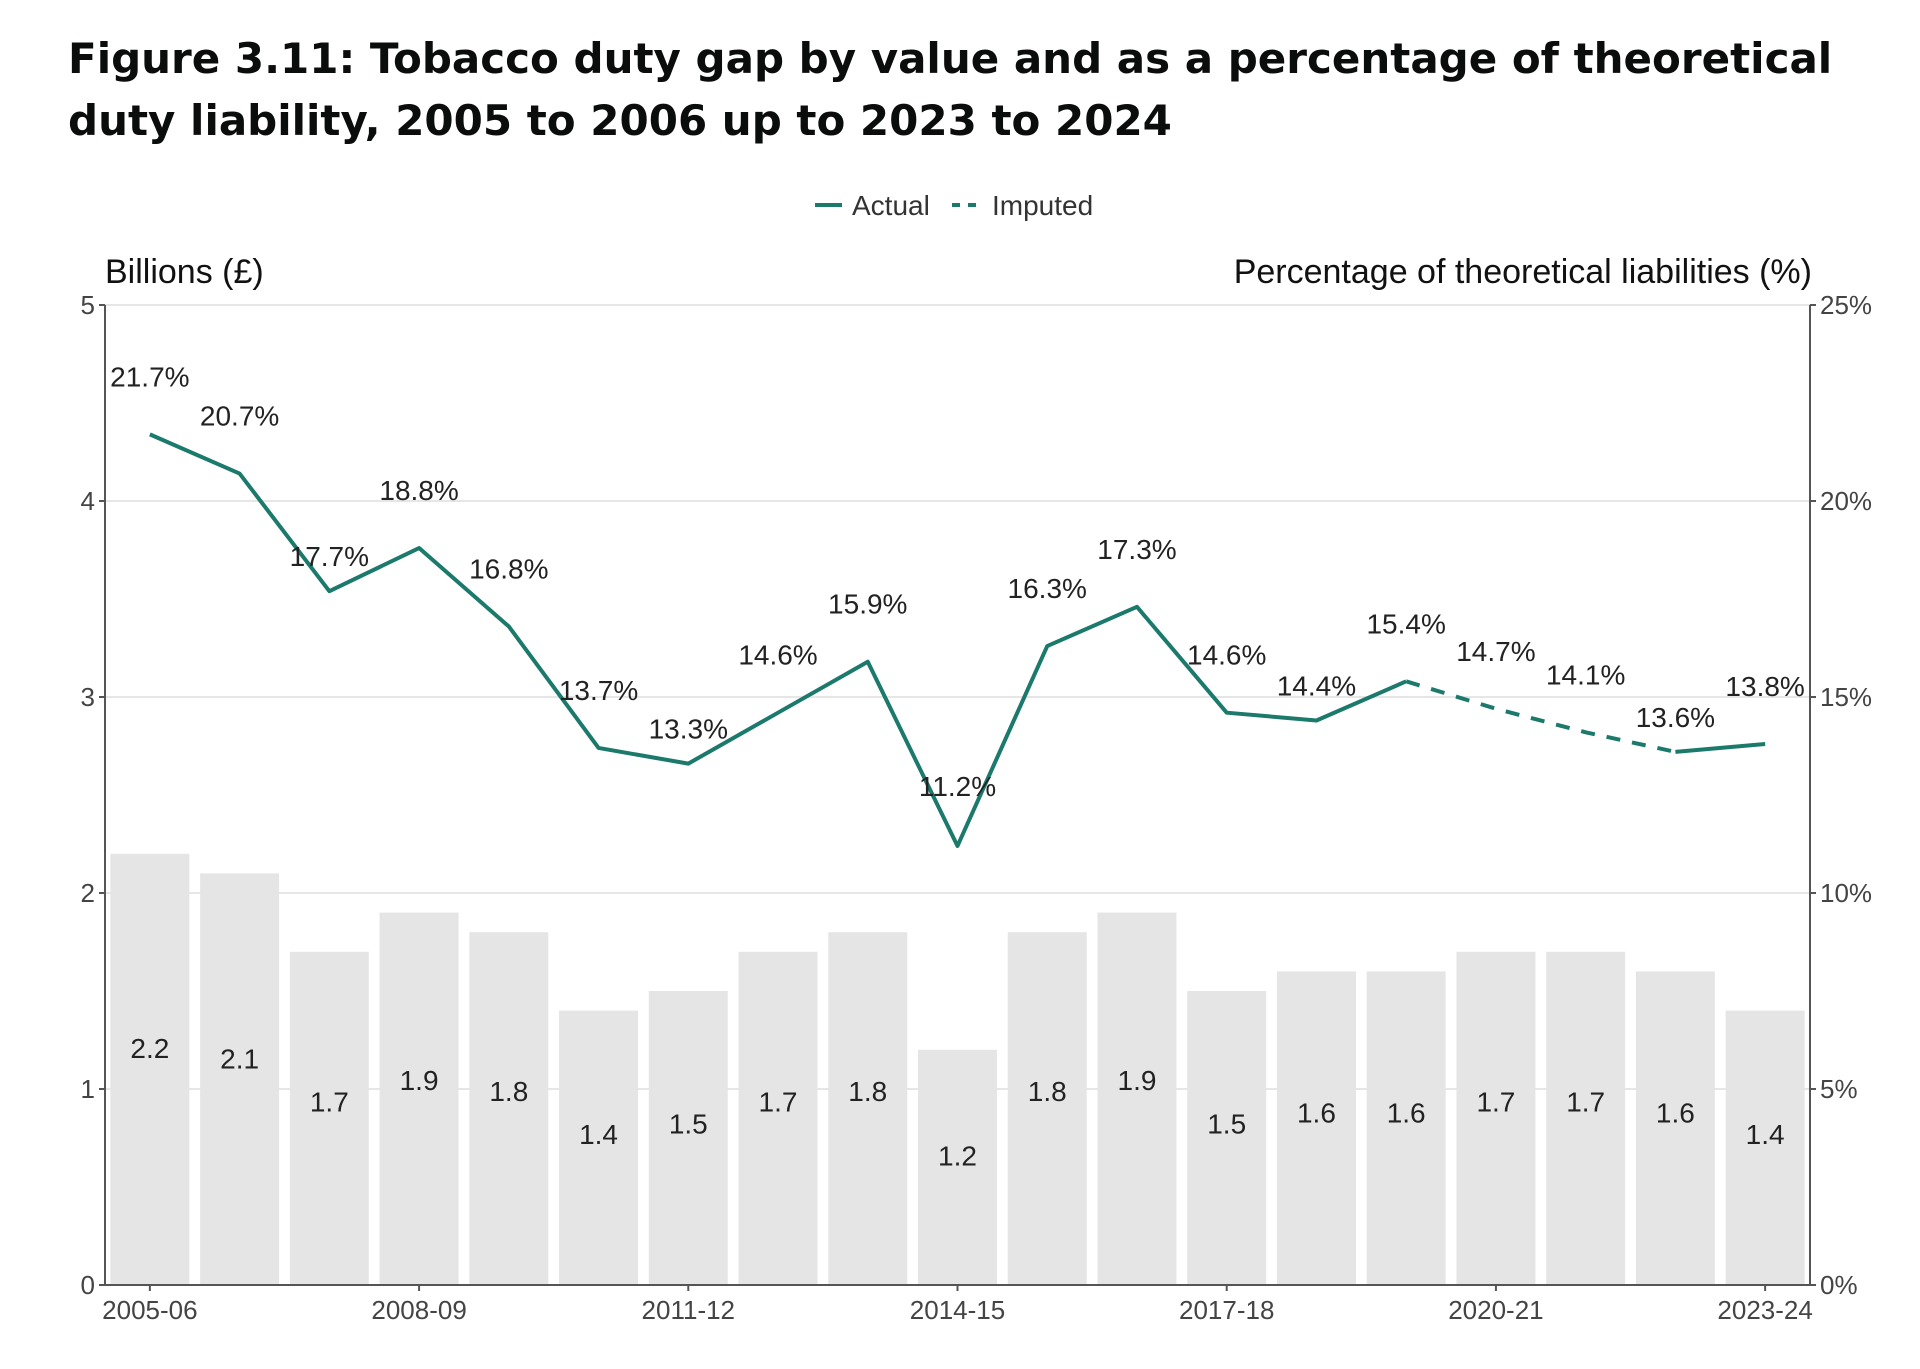  What do you see at coordinates (957, 1156) in the screenshot?
I see `bar-value-label: 1.2` at bounding box center [957, 1156].